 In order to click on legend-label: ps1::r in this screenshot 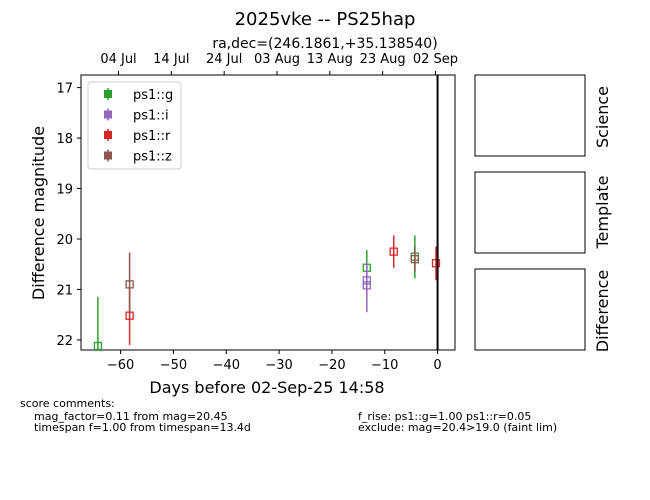, I will do `click(152, 136)`.